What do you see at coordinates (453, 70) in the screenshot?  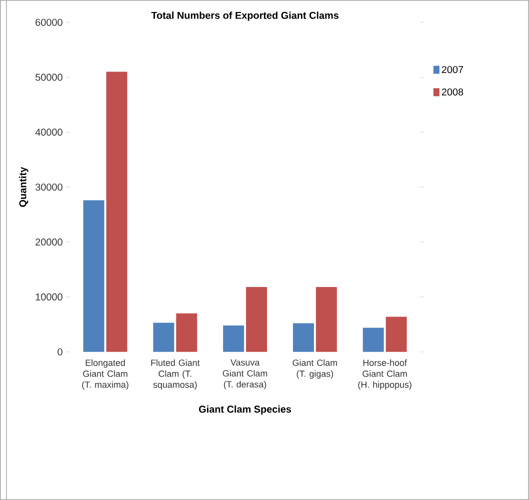 I see `legend-label: 2007` at bounding box center [453, 70].